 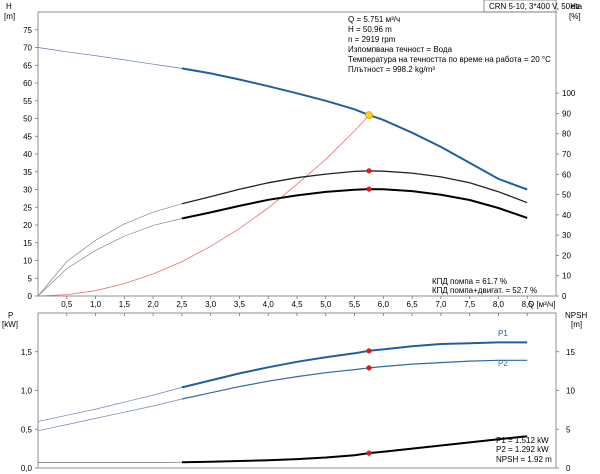 I want to click on bottom-ylabel-left-unit: [kW], so click(x=10, y=324).